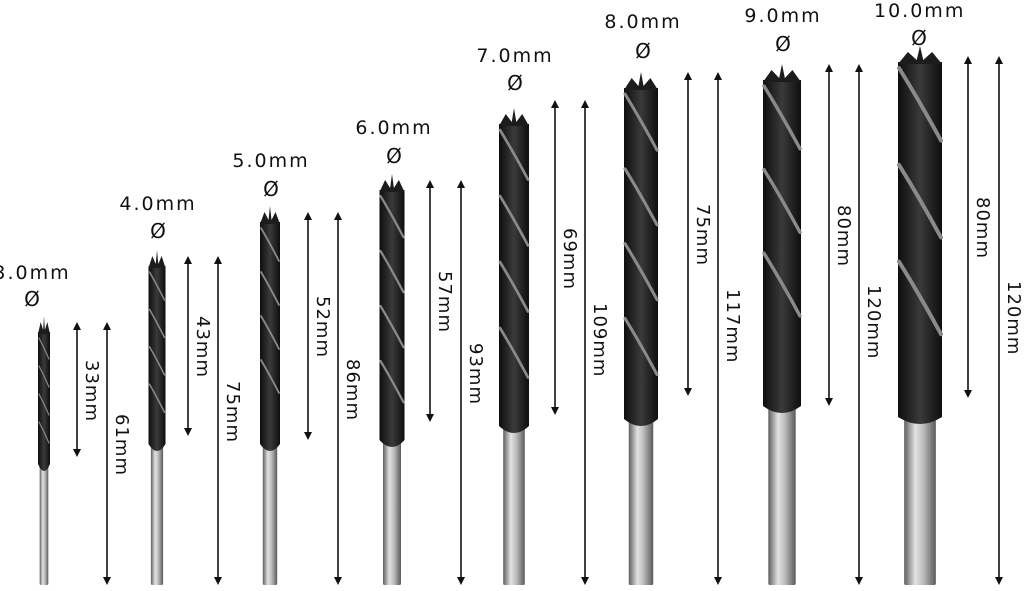  What do you see at coordinates (475, 373) in the screenshot?
I see `total-length-label: 93mm` at bounding box center [475, 373].